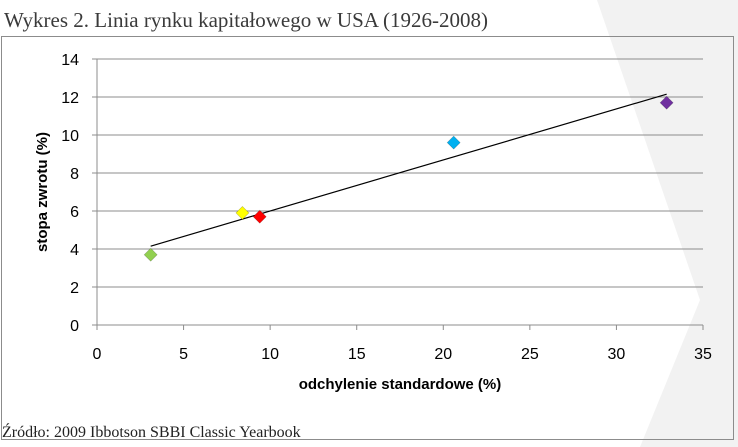  What do you see at coordinates (42, 192) in the screenshot?
I see `y-axis-title: stopa zwrotu (%)` at bounding box center [42, 192].